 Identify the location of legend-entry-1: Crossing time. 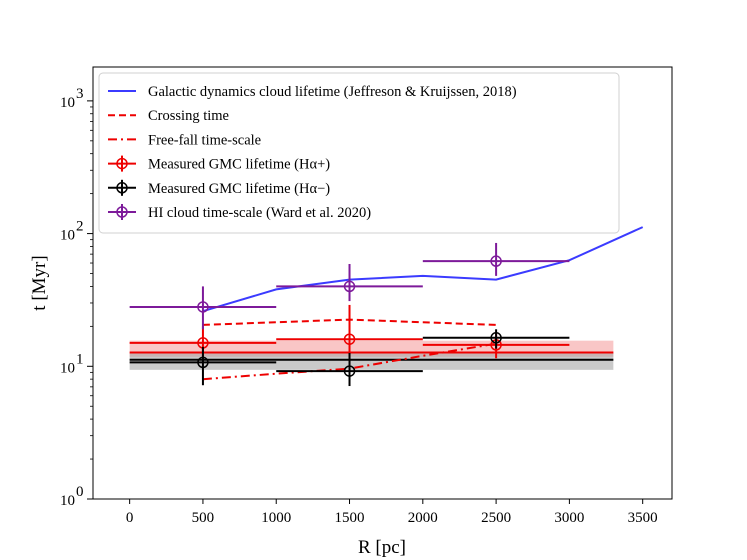
(168, 116).